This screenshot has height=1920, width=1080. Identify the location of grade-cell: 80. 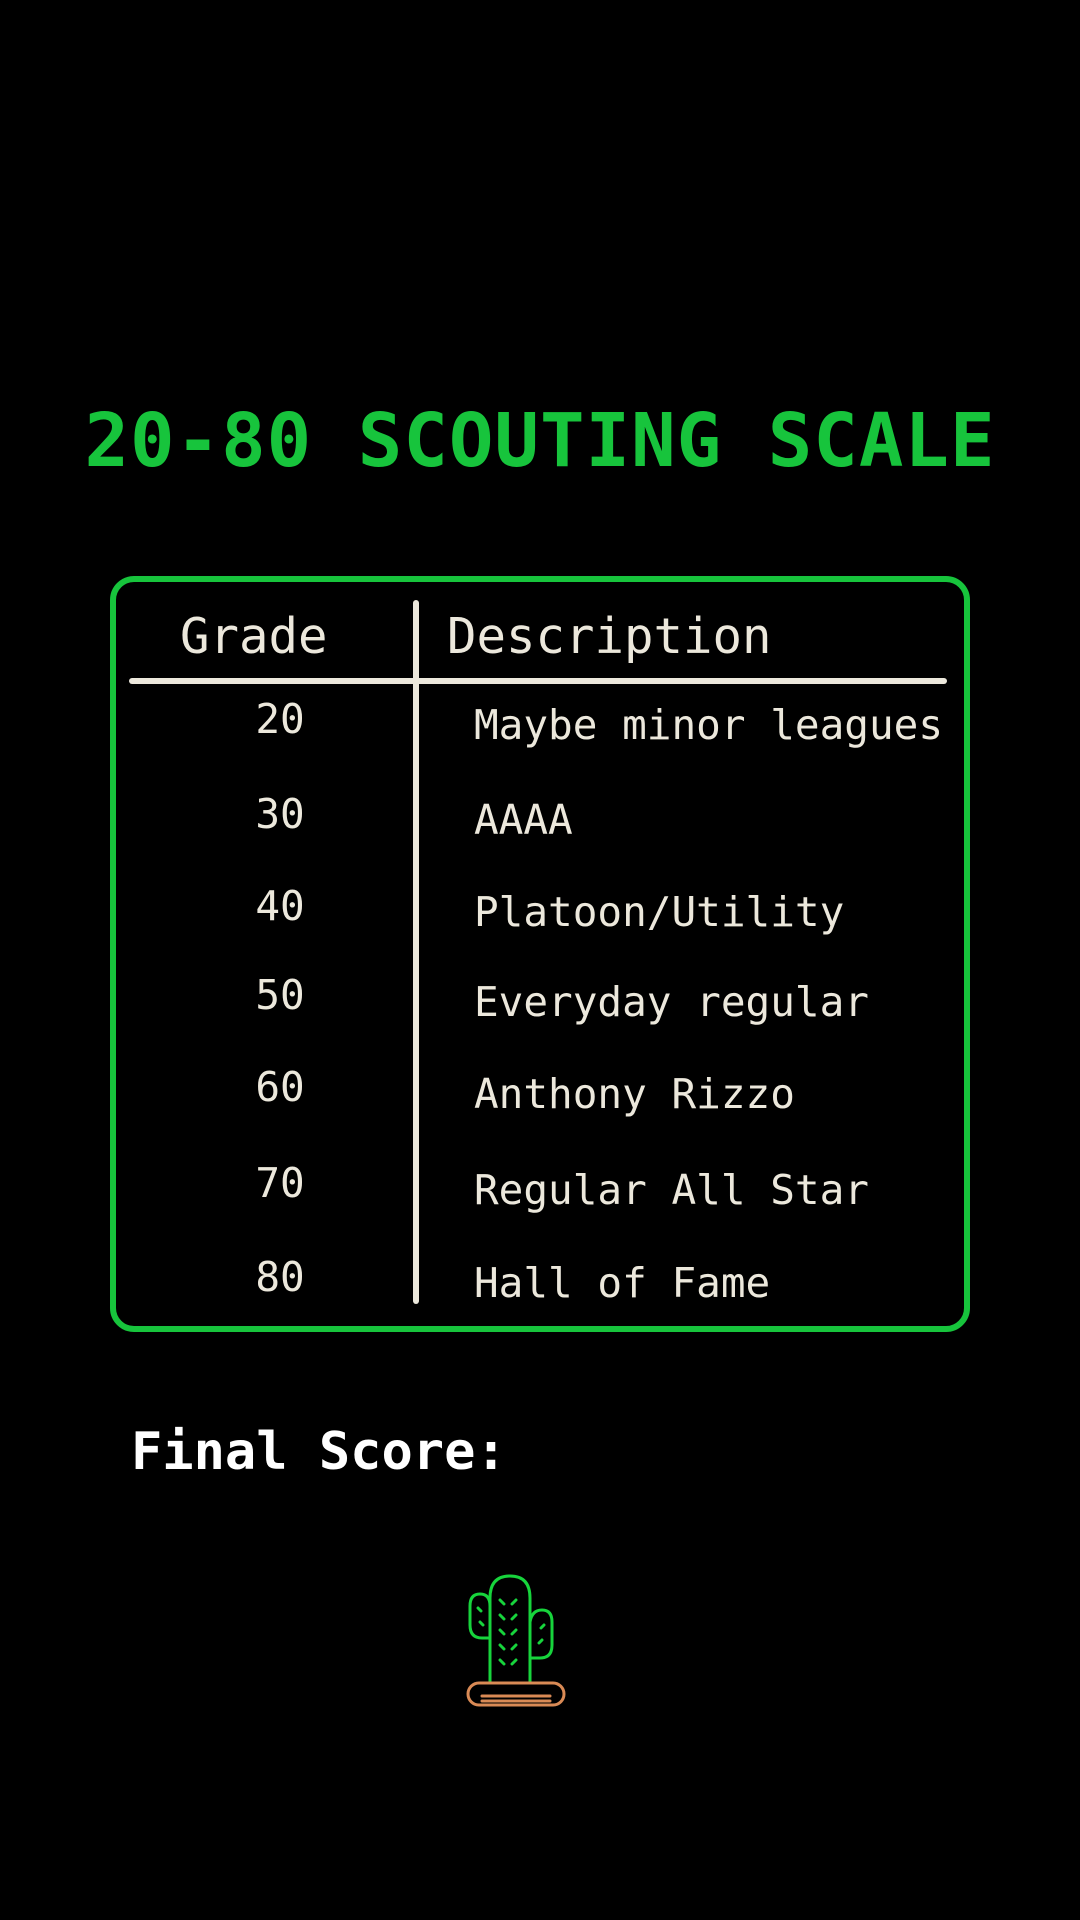
(280, 1277).